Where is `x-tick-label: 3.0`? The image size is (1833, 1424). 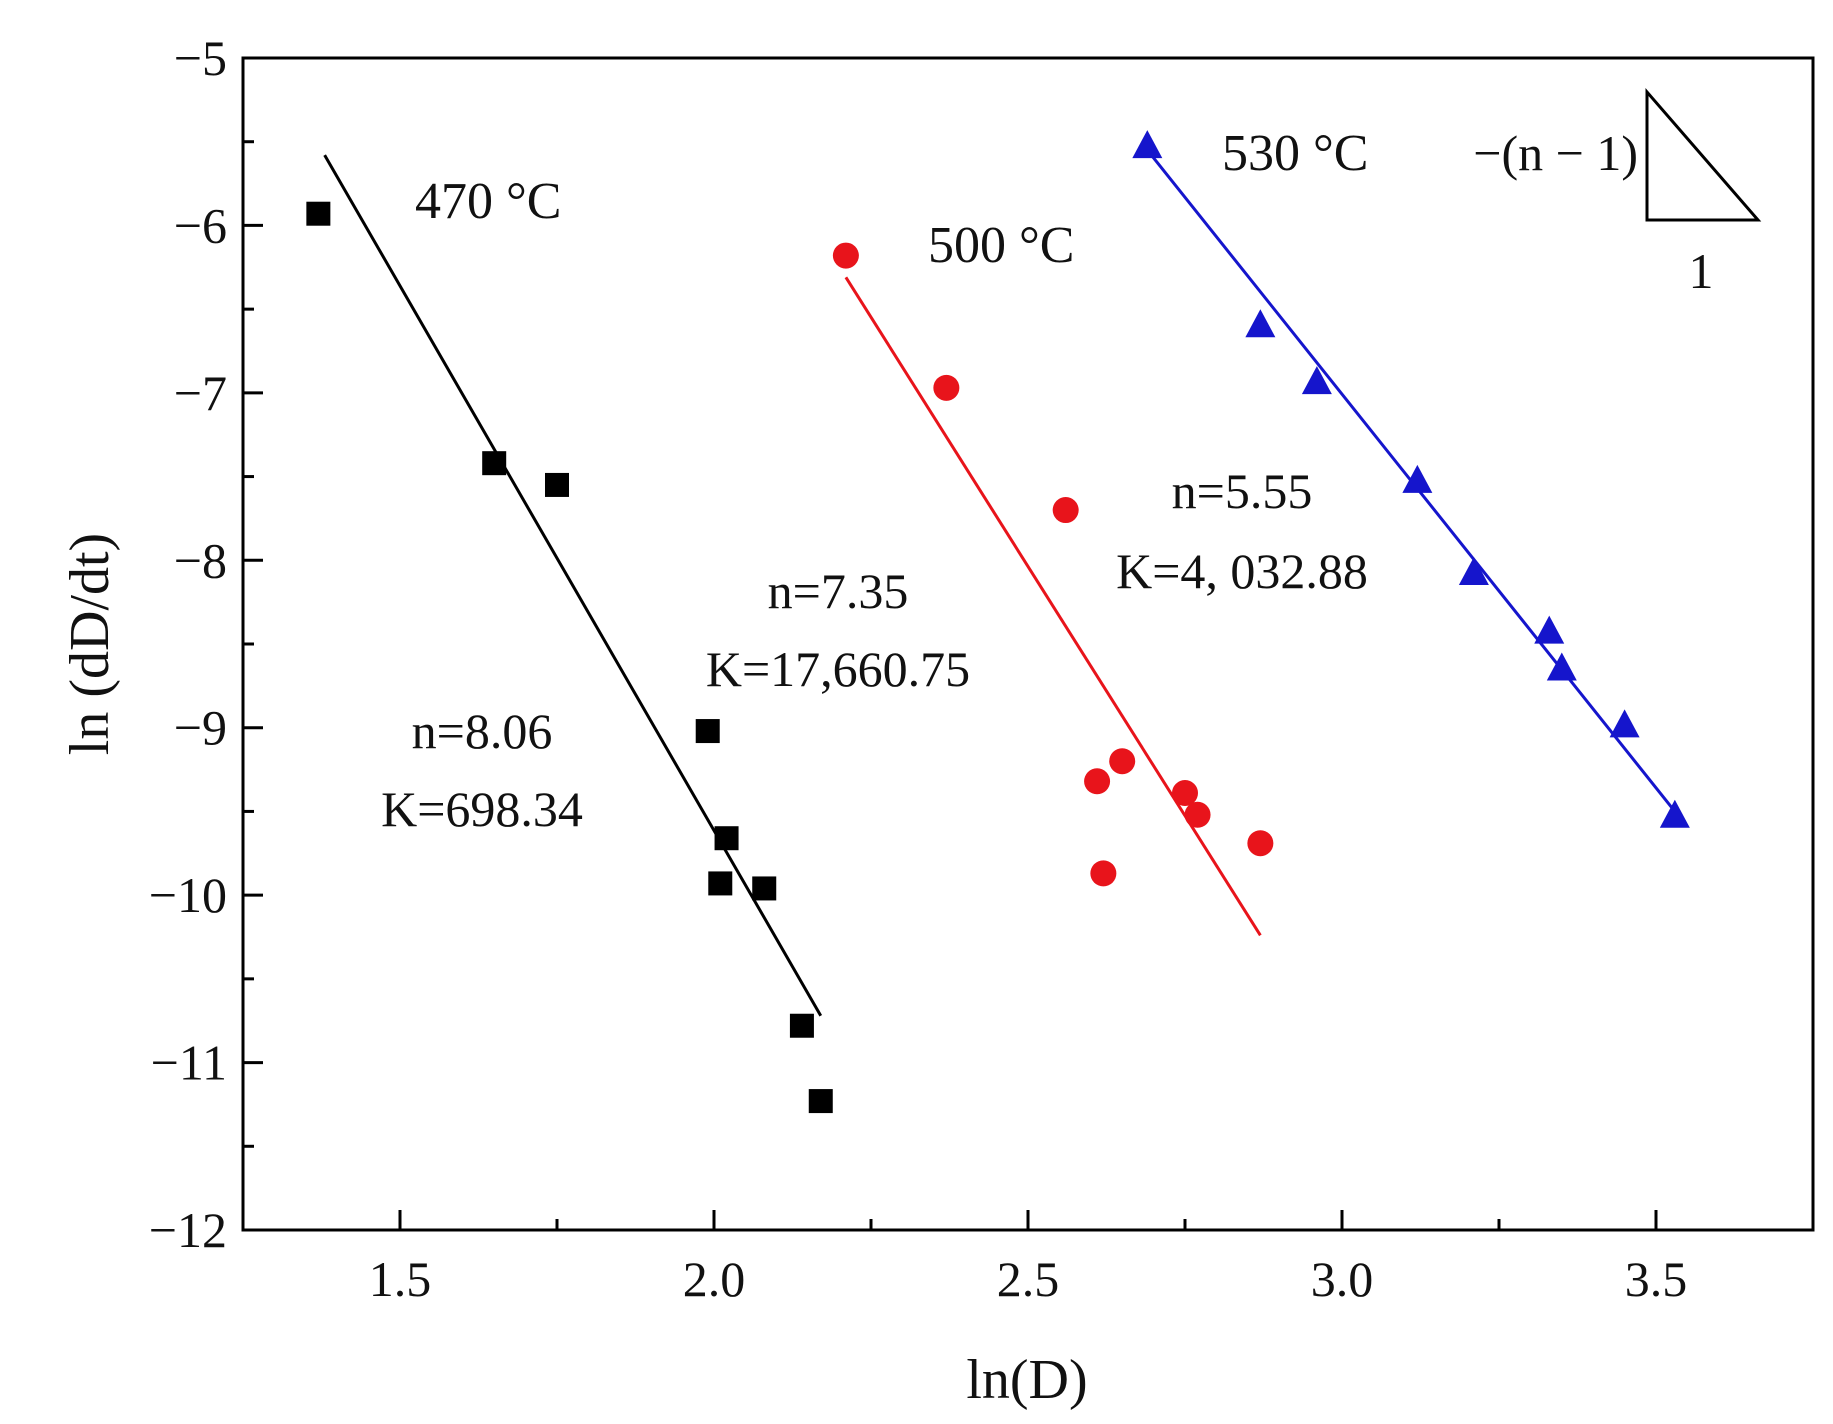
x-tick-label: 3.0 is located at coordinates (1342, 1279).